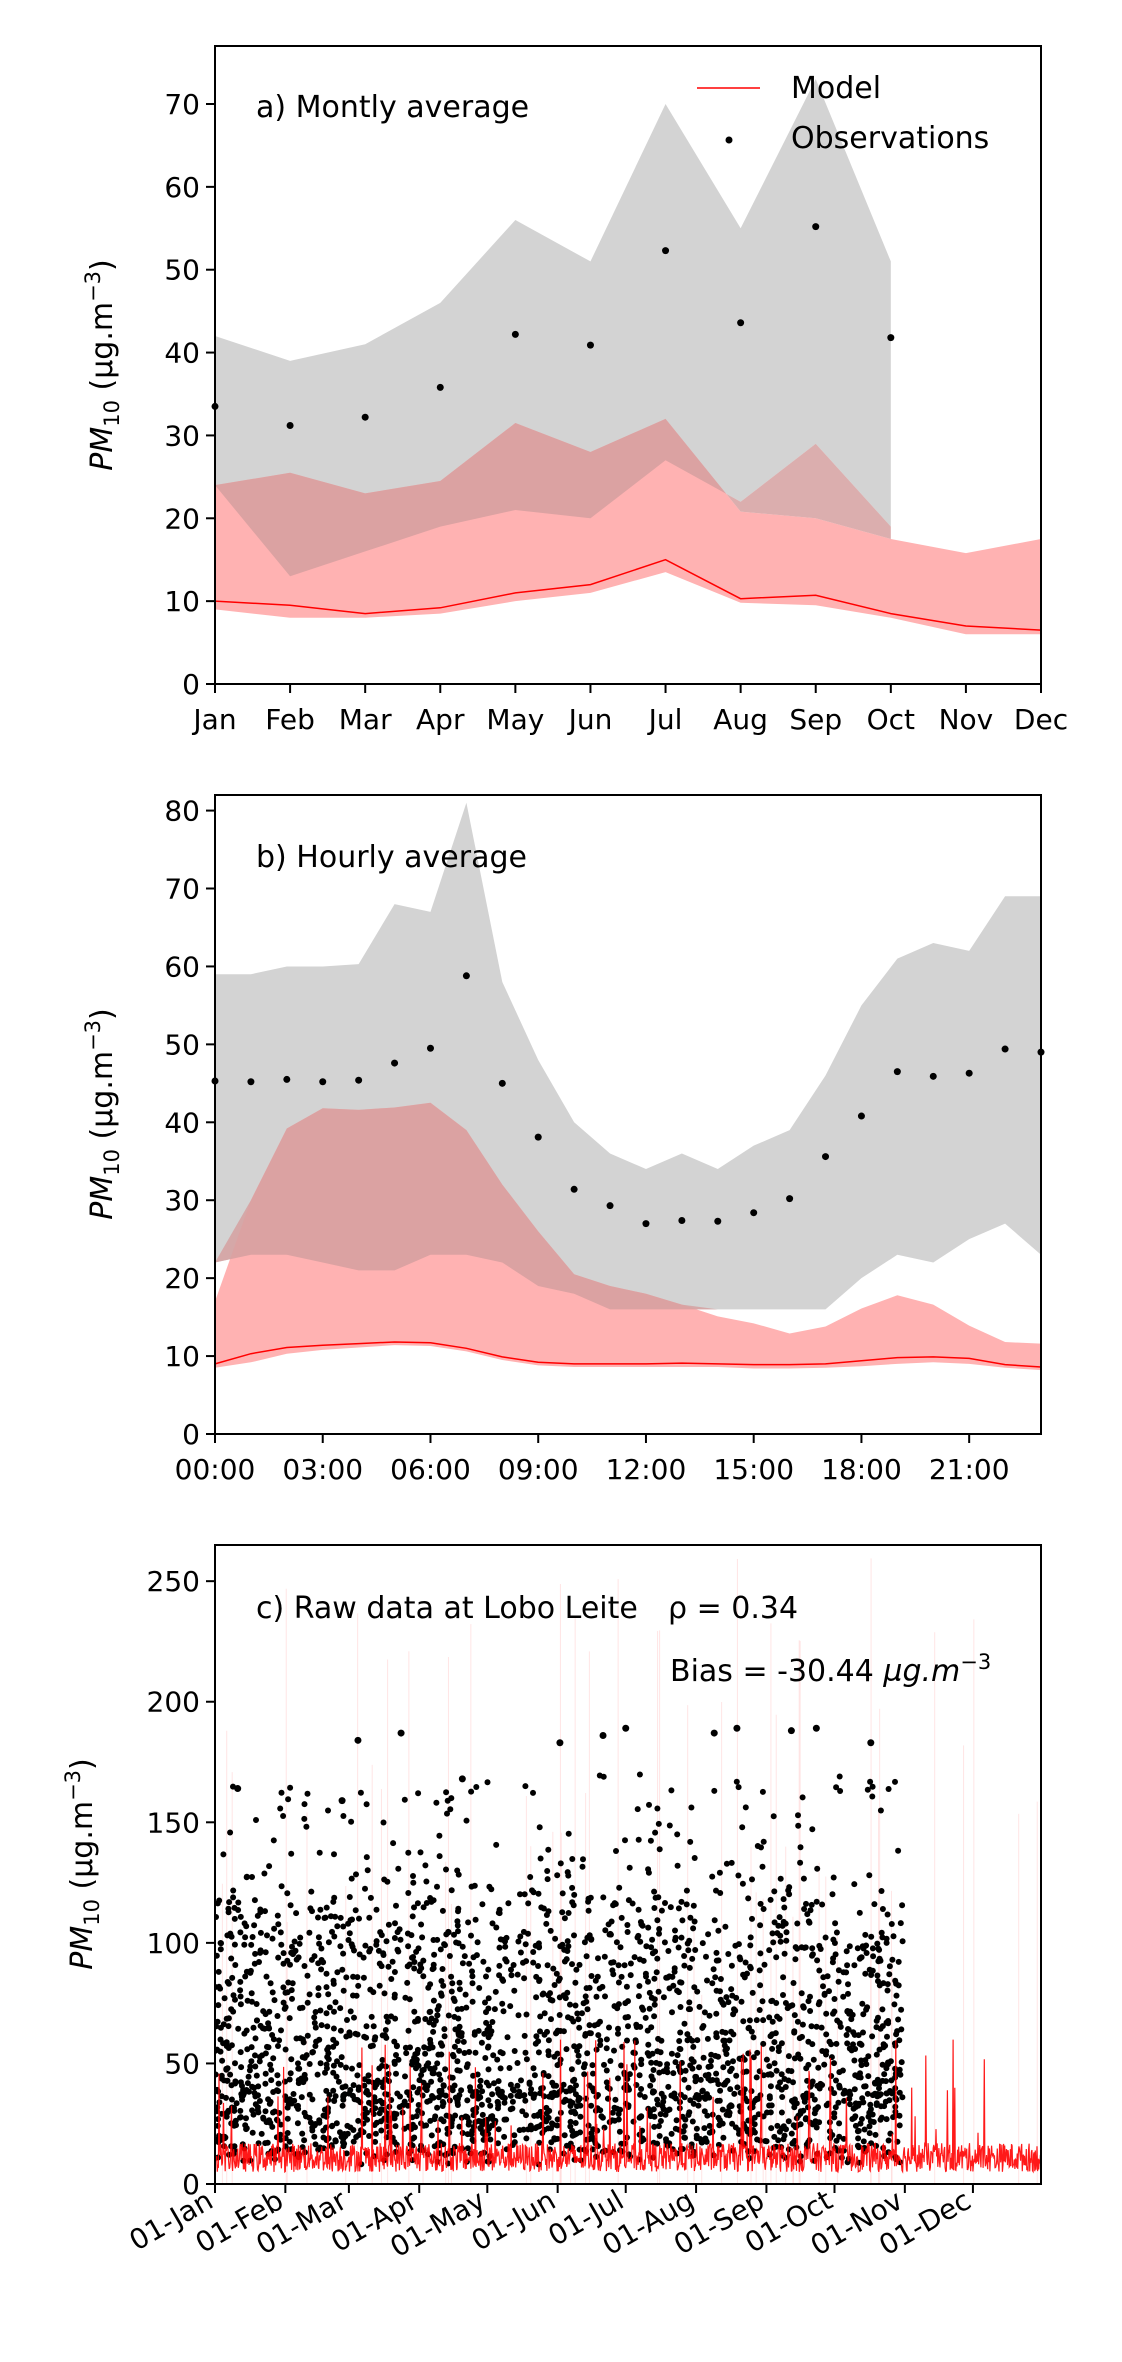 This screenshot has width=1122, height=2362. What do you see at coordinates (628, 594) in the screenshot?
I see `model-series-line` at bounding box center [628, 594].